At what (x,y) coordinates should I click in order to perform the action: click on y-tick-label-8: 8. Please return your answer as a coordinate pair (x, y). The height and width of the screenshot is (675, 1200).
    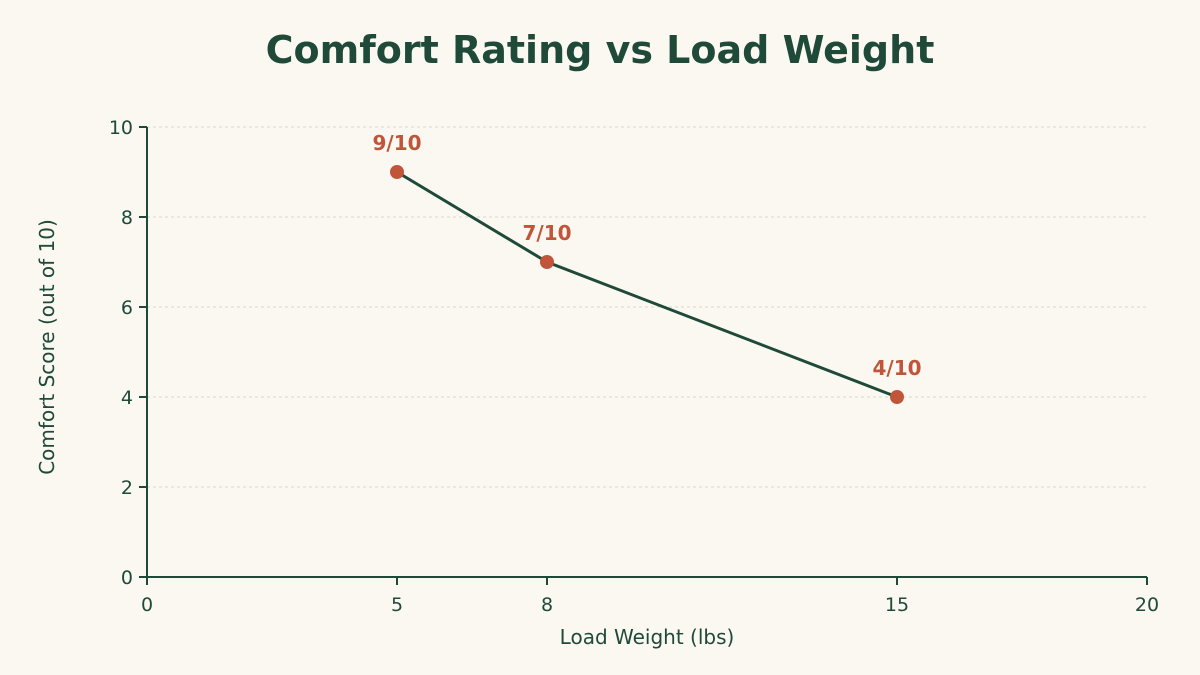
    Looking at the image, I should click on (127, 218).